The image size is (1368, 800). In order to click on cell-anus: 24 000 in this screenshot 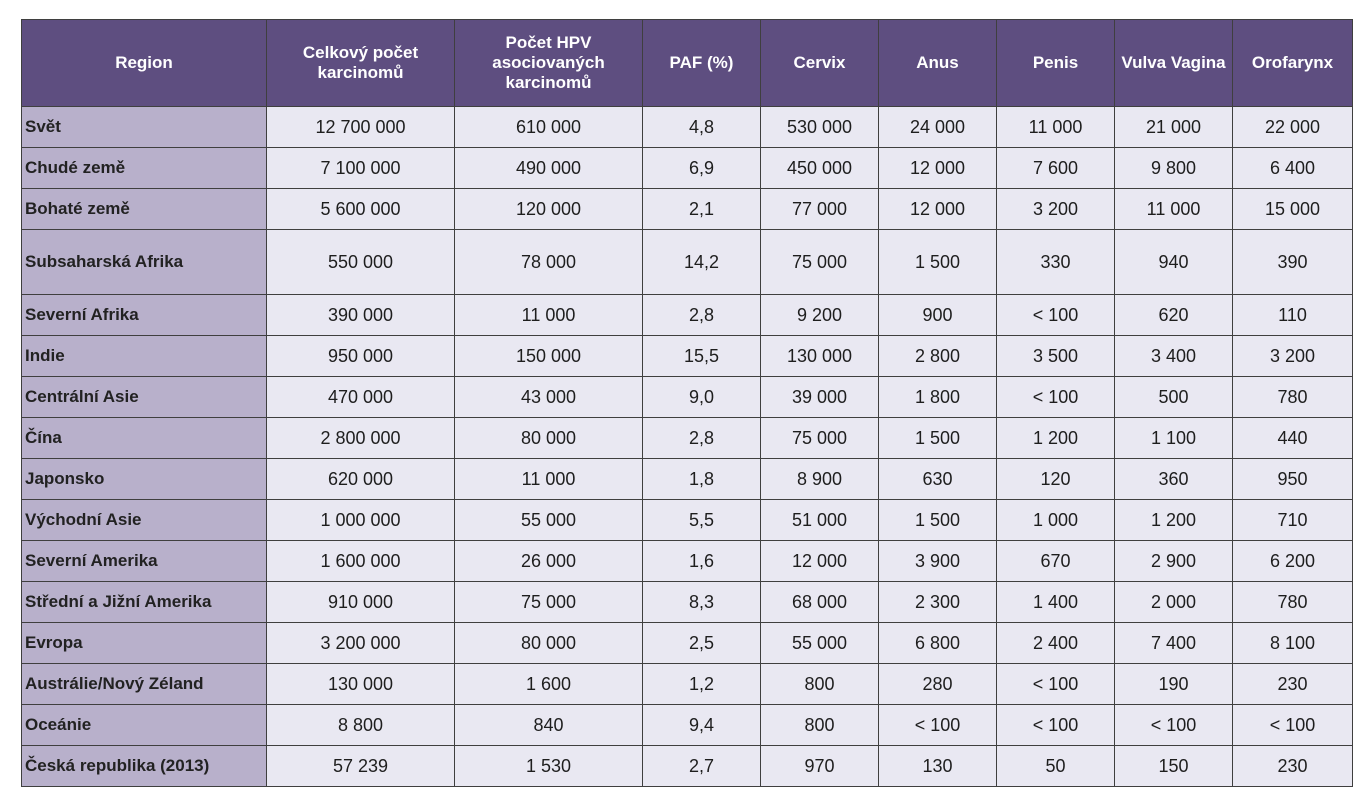, I will do `click(937, 127)`.